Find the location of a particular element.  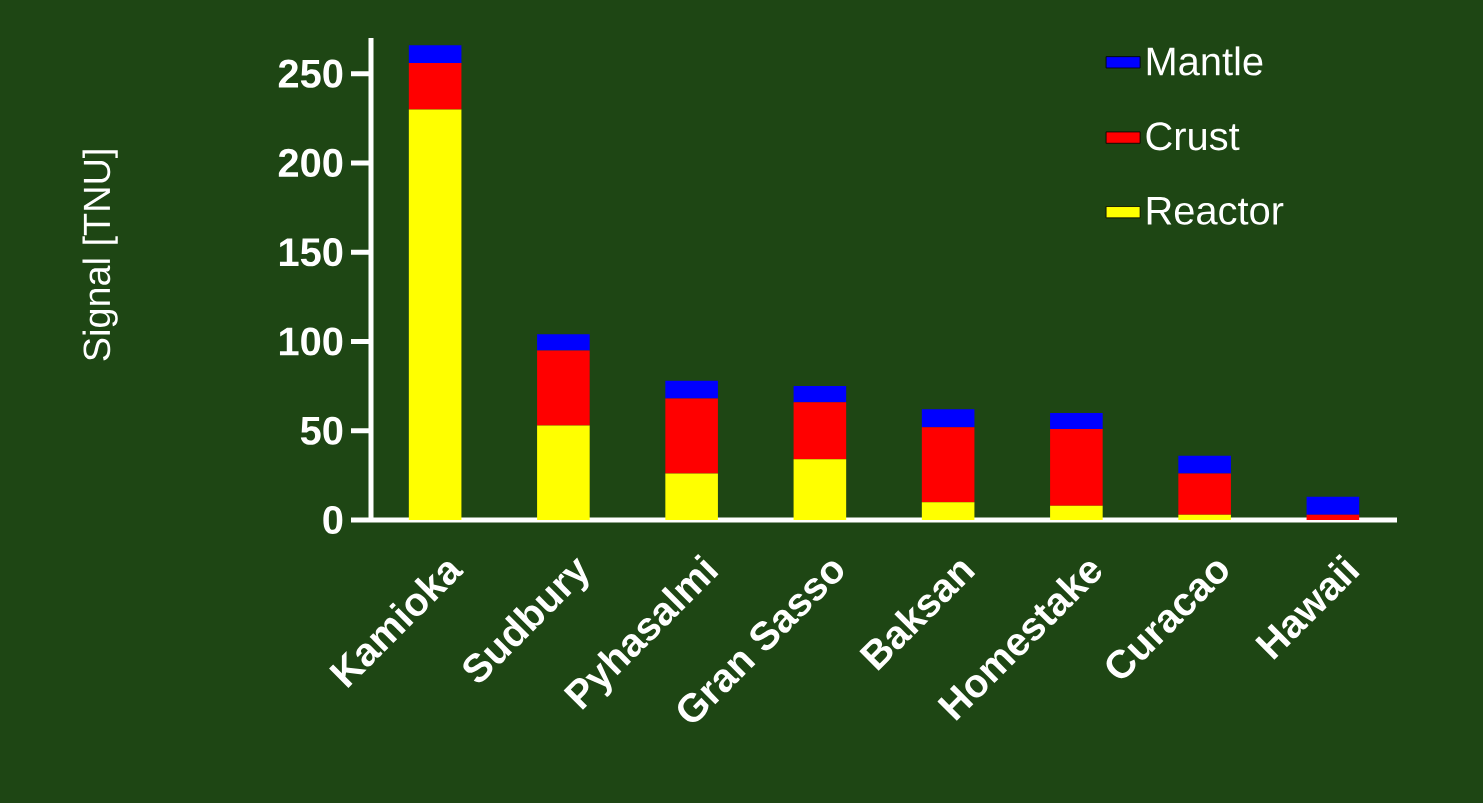

legend-label: Reactor is located at coordinates (1215, 210).